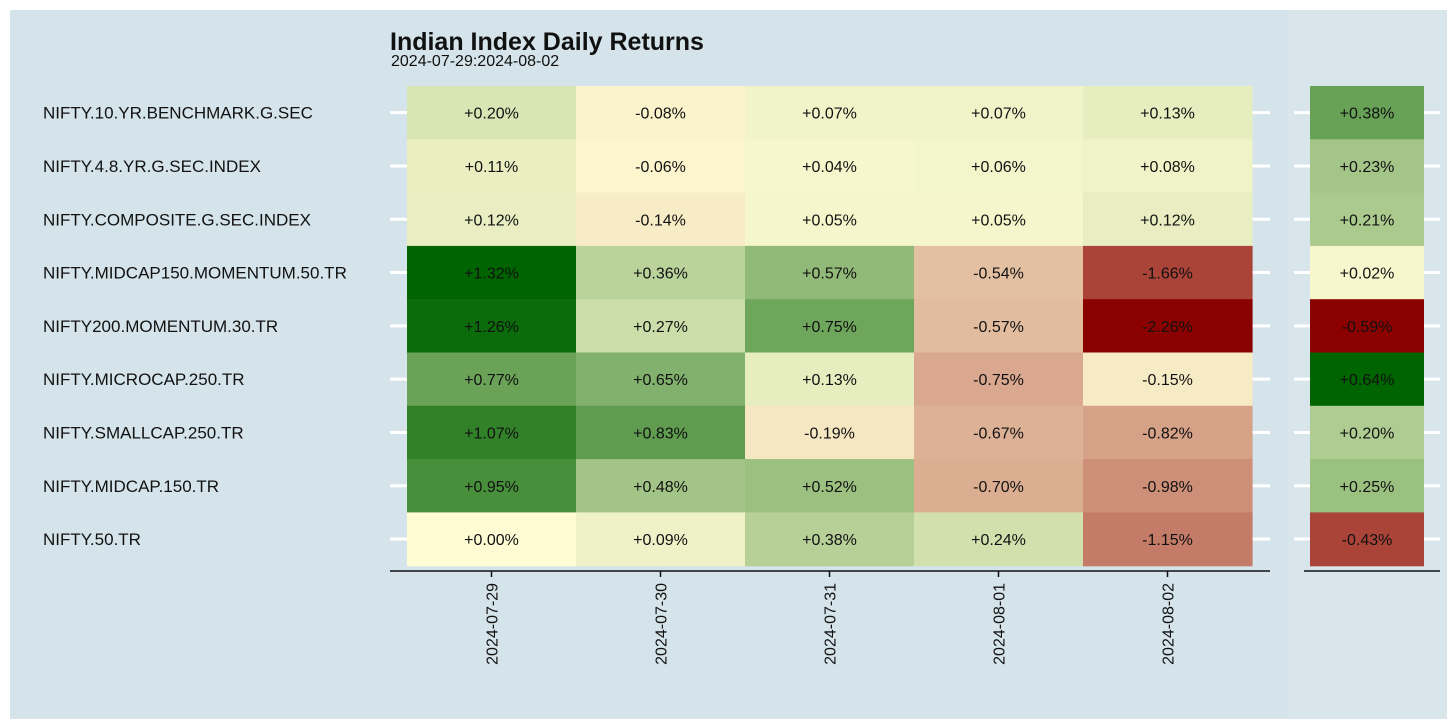 The height and width of the screenshot is (728, 1456). I want to click on total-value-label: +0.21%, so click(1367, 220).